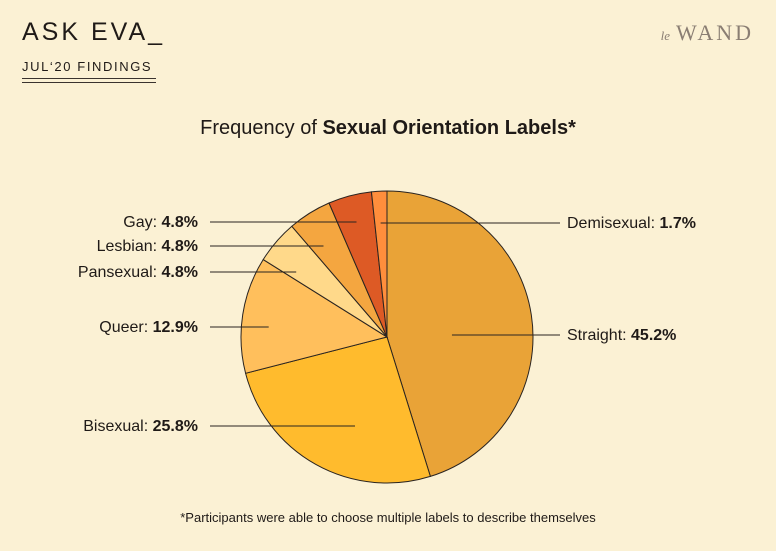 The height and width of the screenshot is (551, 776). I want to click on chart-title-prefix: Frequency of, so click(261, 128).